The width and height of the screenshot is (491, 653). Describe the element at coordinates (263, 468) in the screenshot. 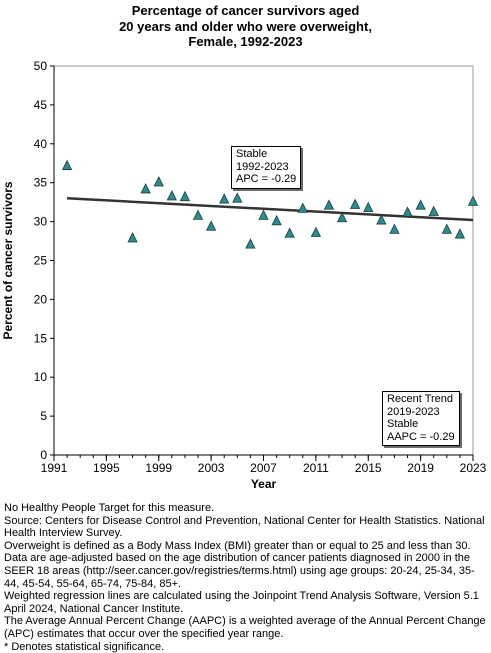

I see `x-tick-label: 2007` at that location.